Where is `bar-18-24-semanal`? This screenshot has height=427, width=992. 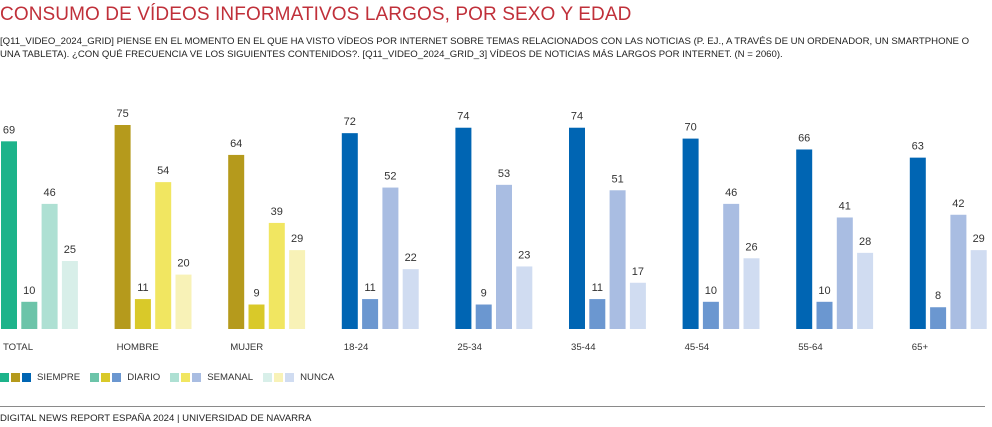 bar-18-24-semanal is located at coordinates (390, 258).